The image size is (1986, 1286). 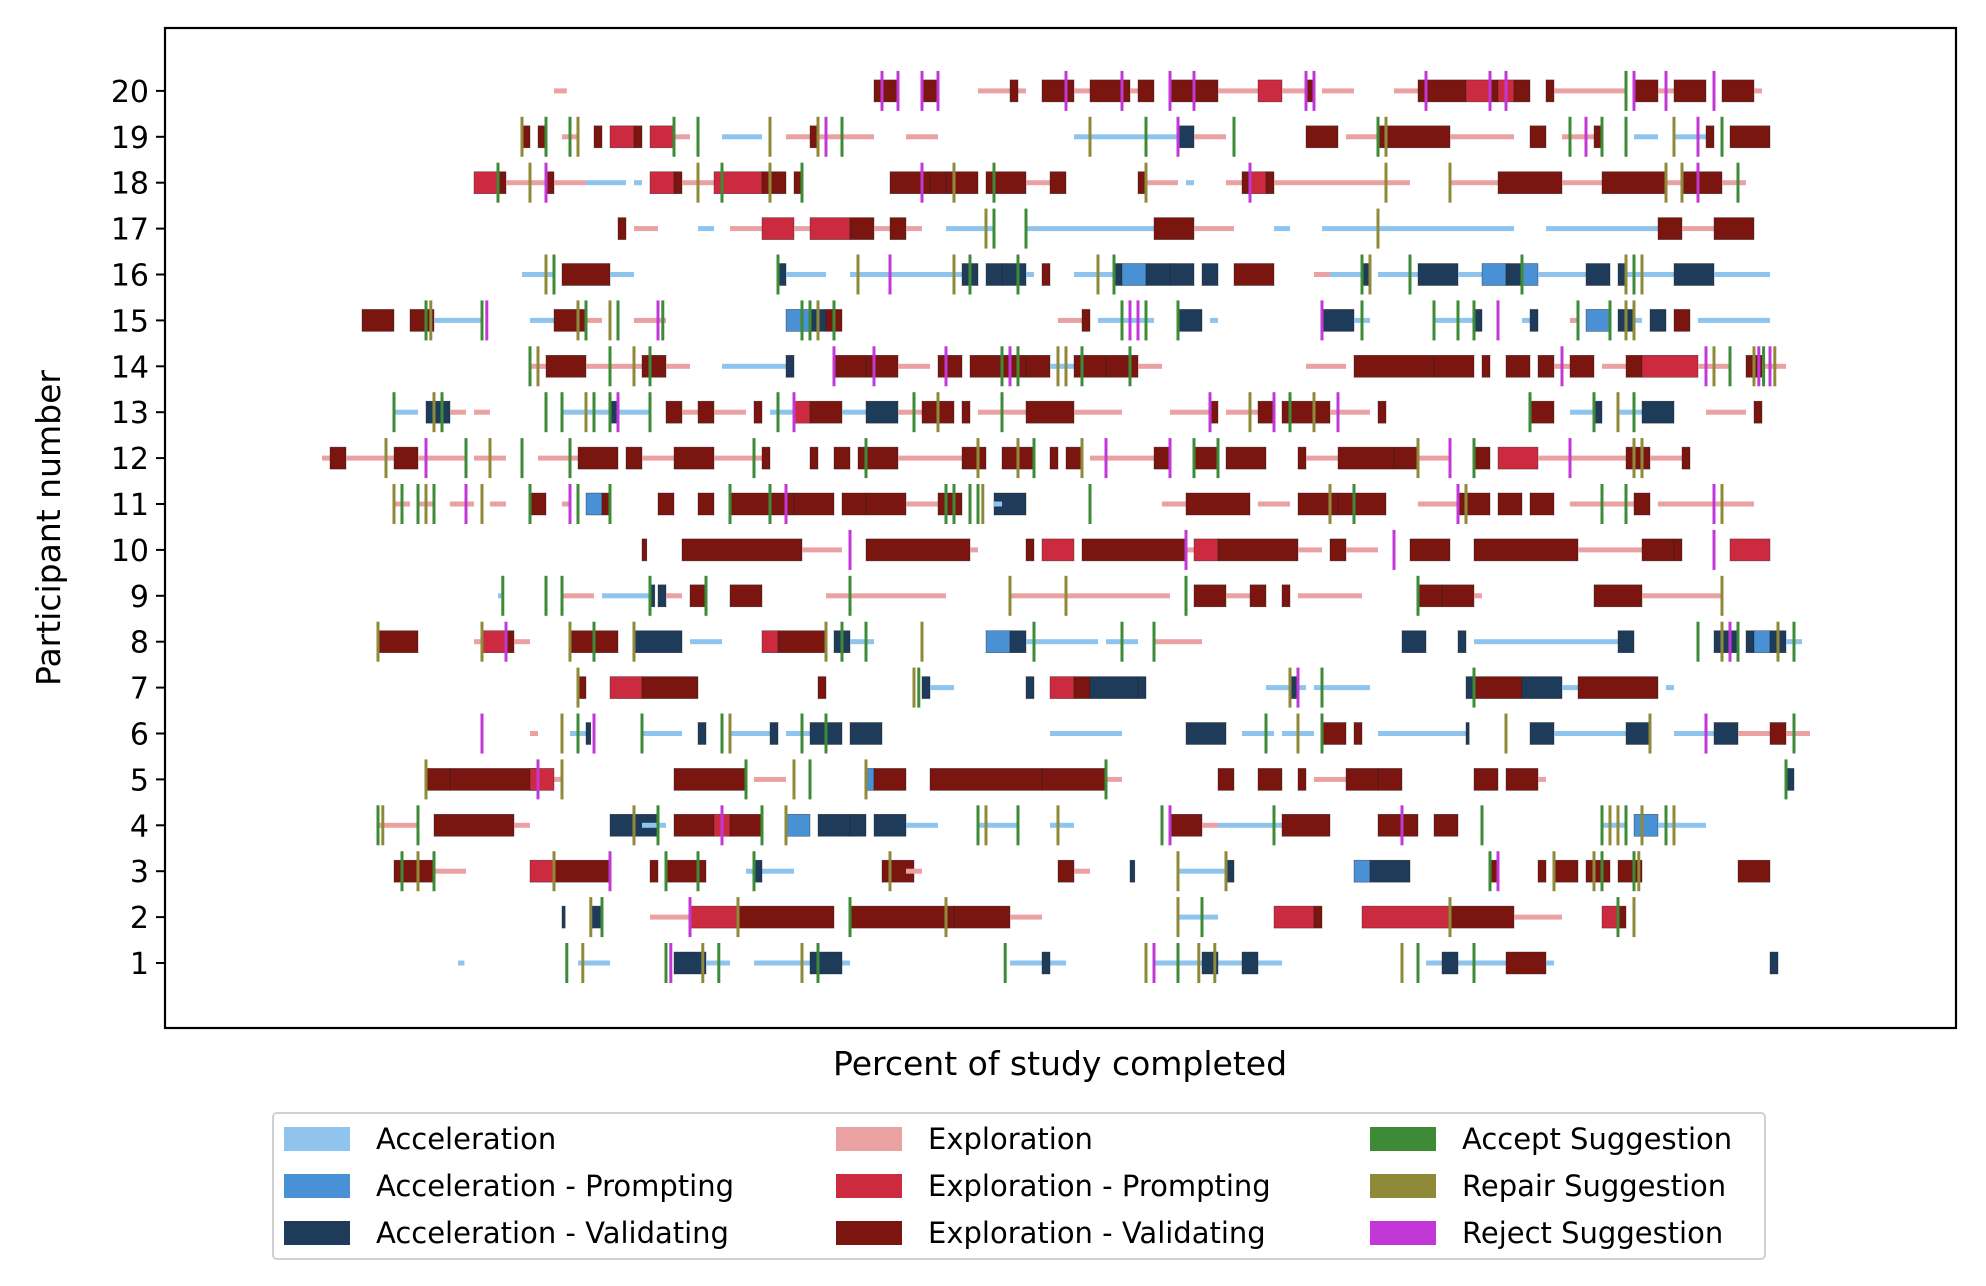 What do you see at coordinates (139, 872) in the screenshot?
I see `y-tick-label-3: 3` at bounding box center [139, 872].